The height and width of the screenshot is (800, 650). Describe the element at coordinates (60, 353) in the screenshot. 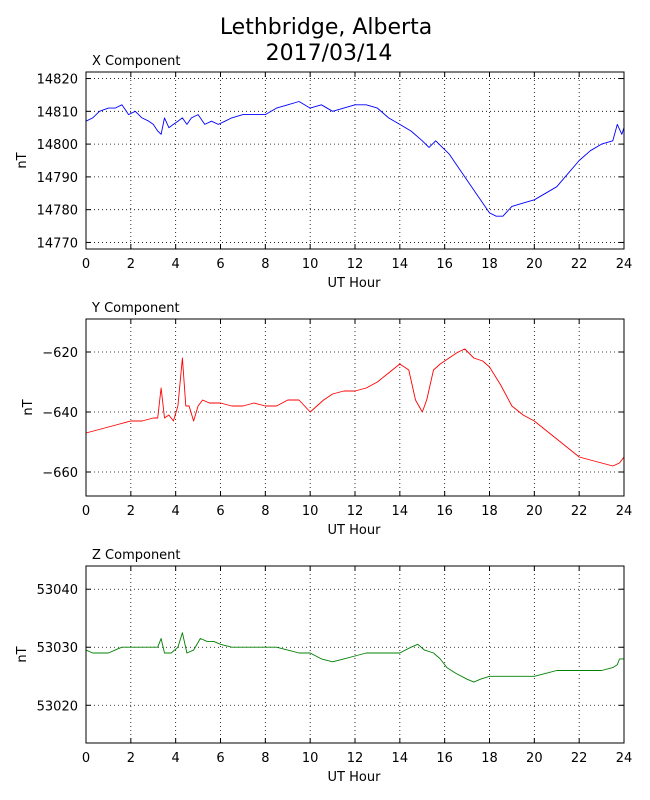

I see `y-tick-label: −620` at that location.